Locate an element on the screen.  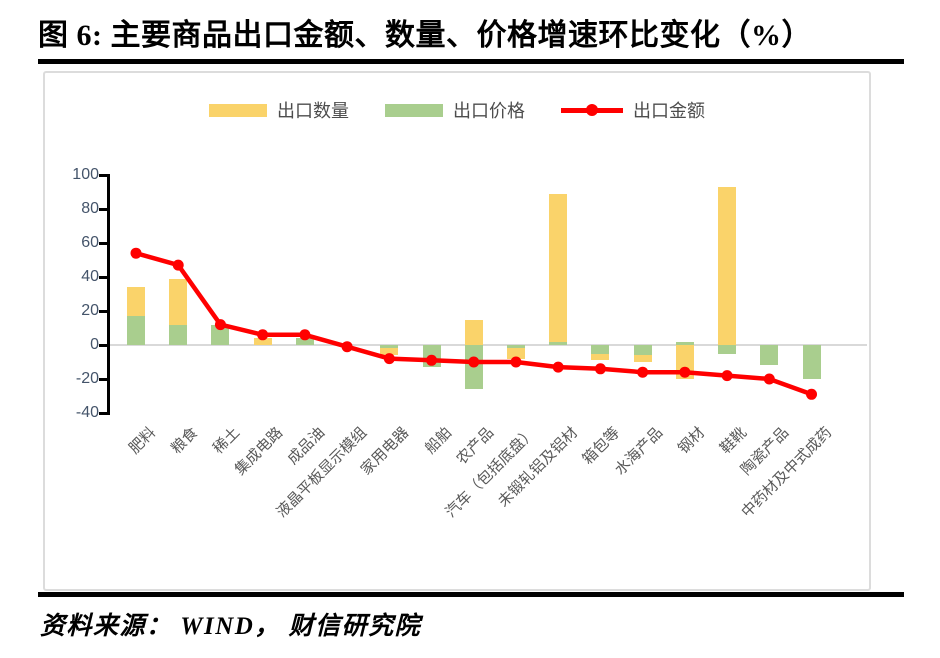
legend-item-export-quantity: 出口数量 is located at coordinates (279, 110).